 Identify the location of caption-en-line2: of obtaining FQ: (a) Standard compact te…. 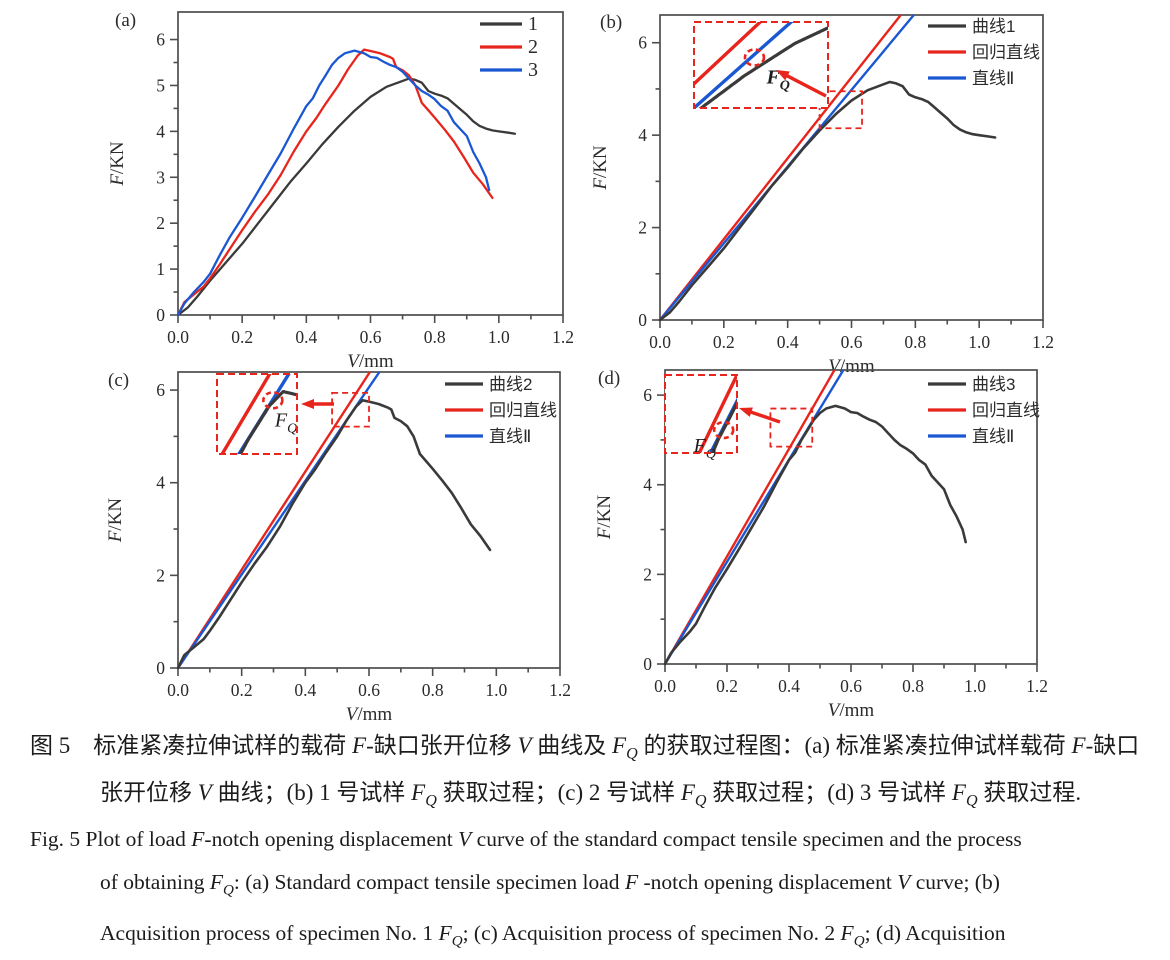
(550, 884).